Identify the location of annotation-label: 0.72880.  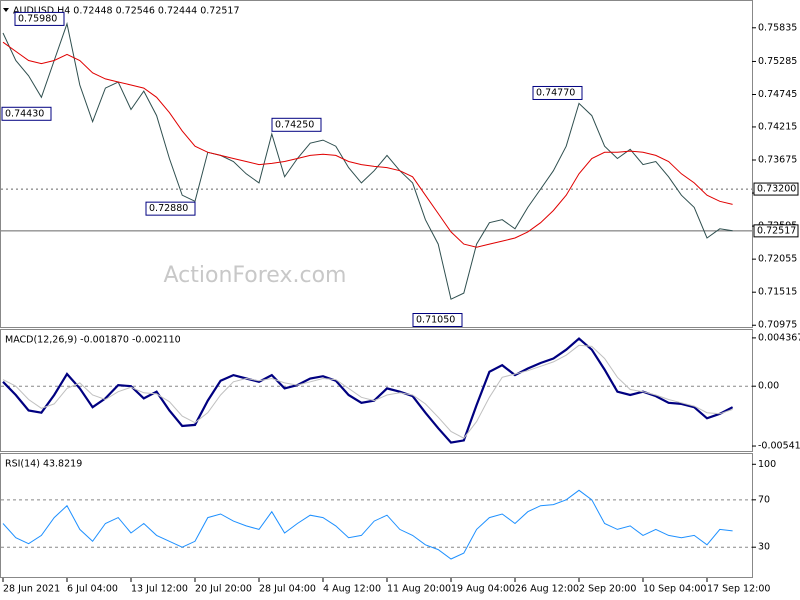
(168, 208).